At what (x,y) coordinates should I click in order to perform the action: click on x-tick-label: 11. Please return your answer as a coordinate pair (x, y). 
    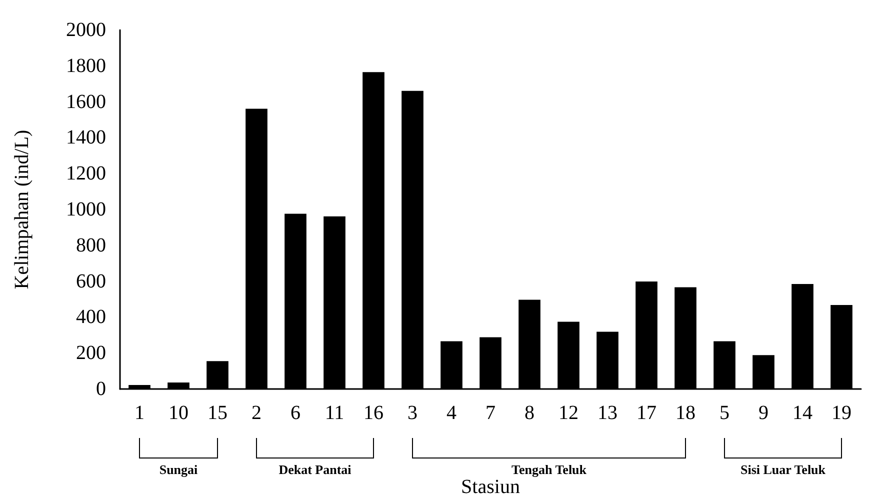
    Looking at the image, I should click on (334, 413).